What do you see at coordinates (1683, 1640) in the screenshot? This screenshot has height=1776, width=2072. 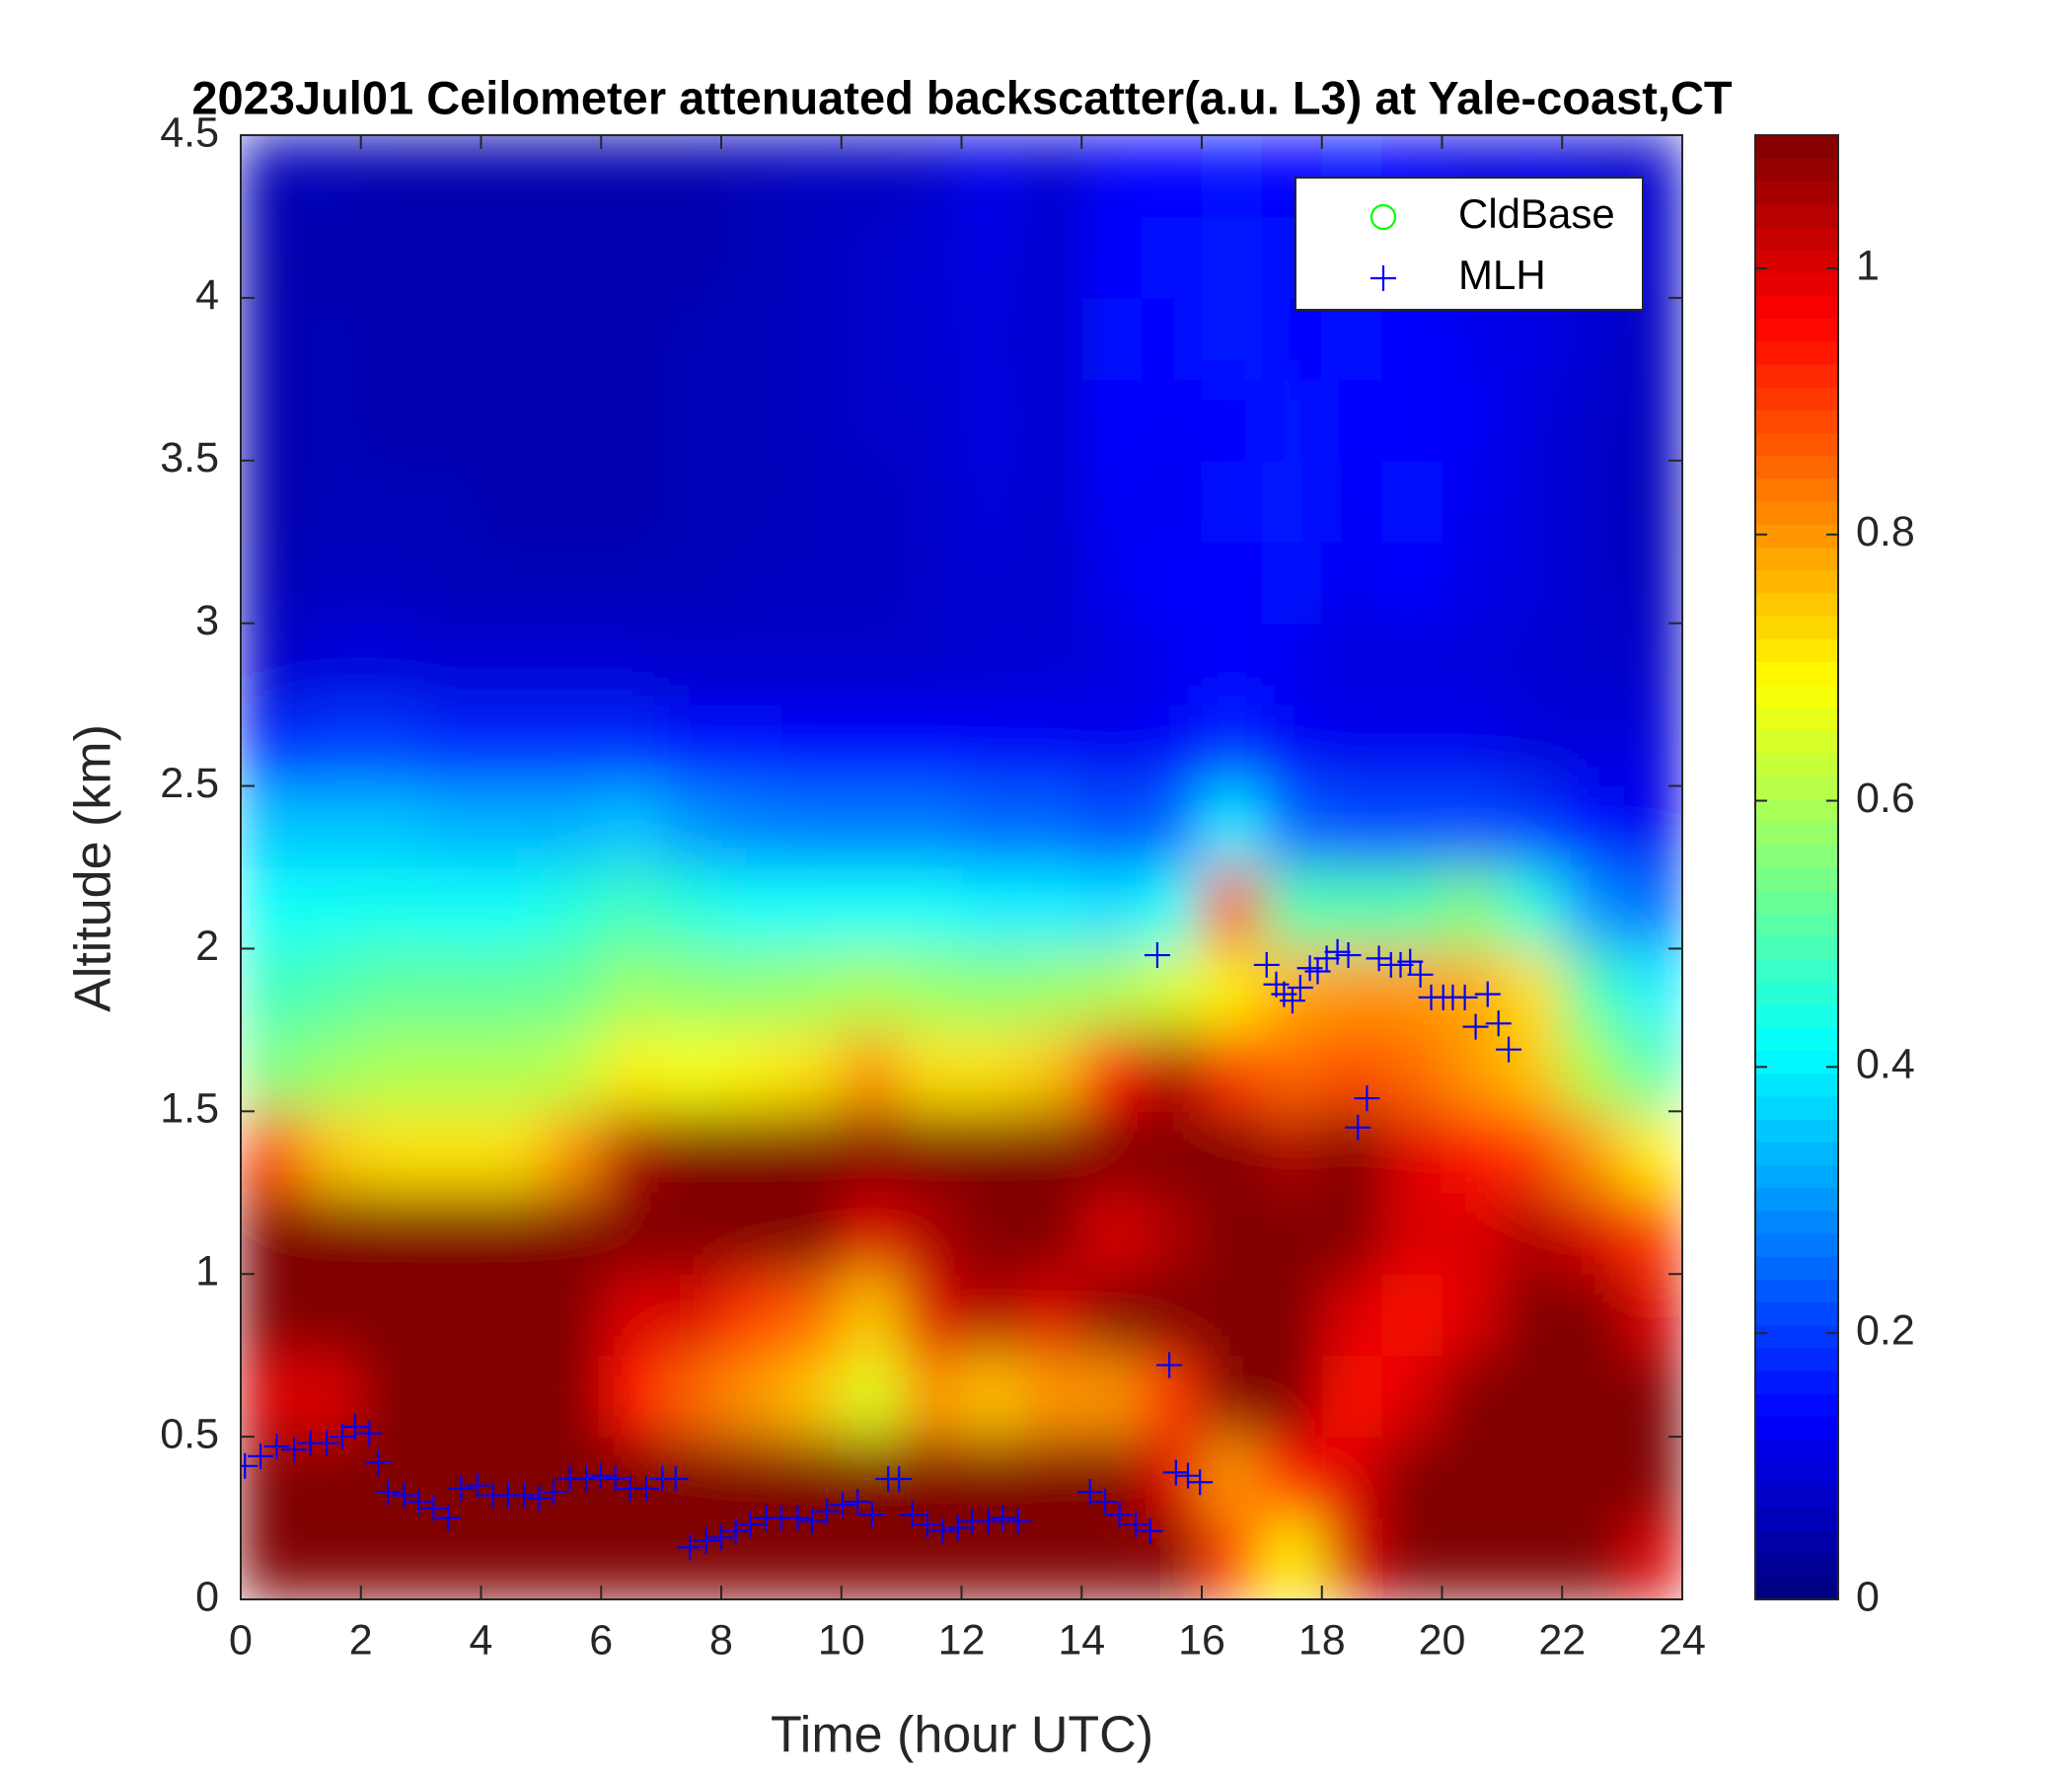 I see `x-tick-label: 24` at bounding box center [1683, 1640].